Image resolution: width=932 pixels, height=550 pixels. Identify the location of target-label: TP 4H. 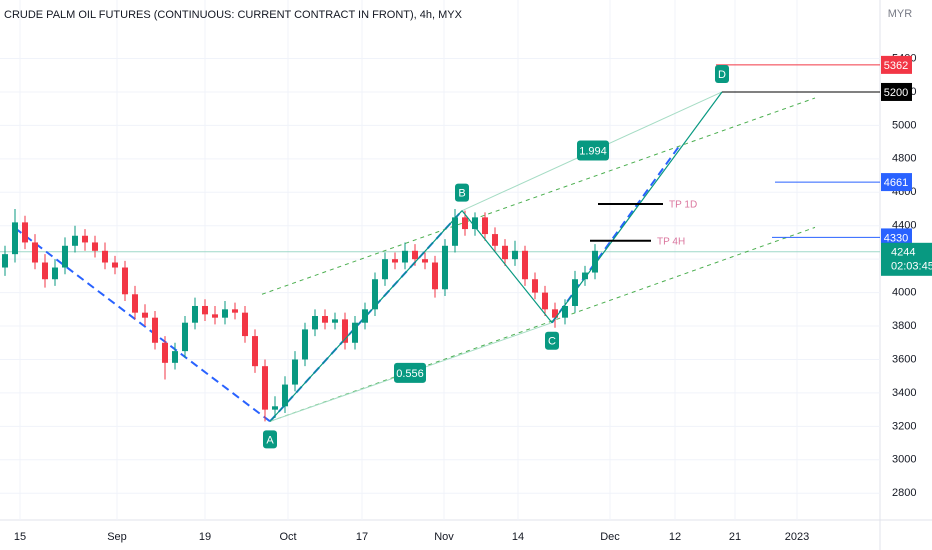
(671, 241).